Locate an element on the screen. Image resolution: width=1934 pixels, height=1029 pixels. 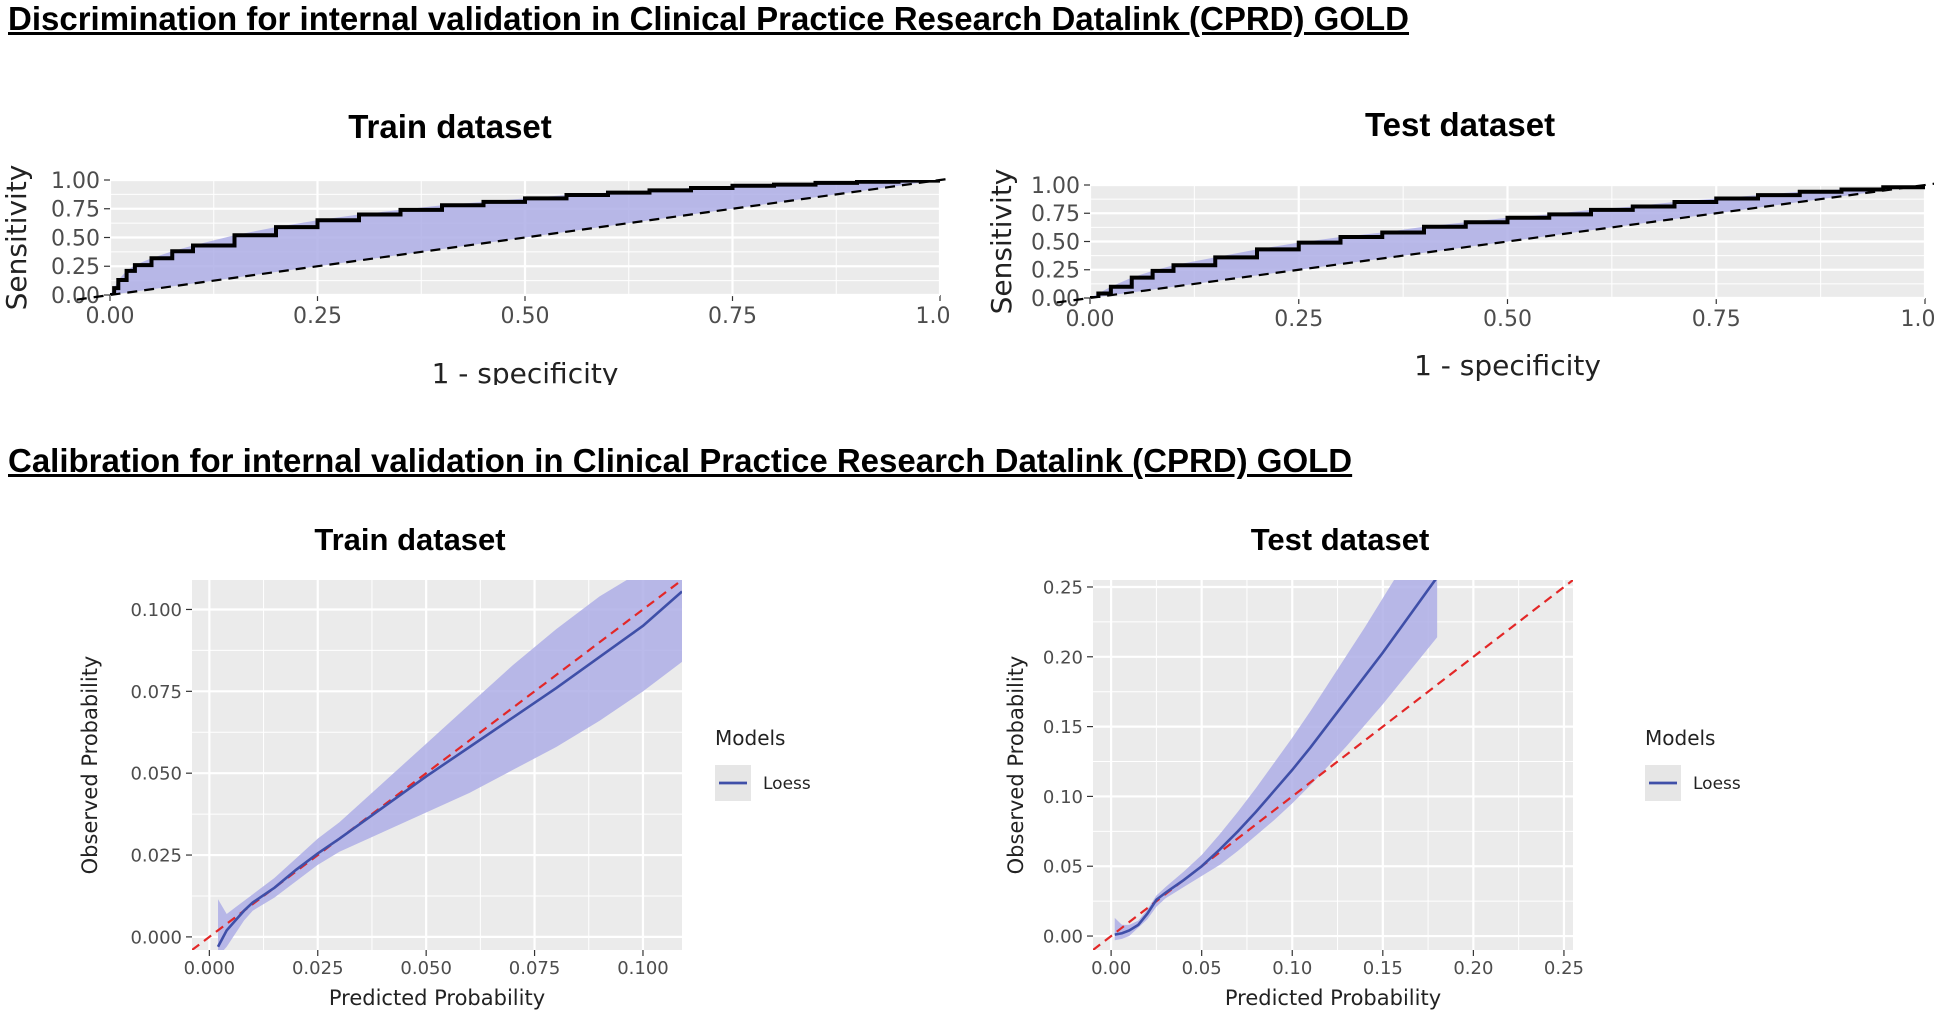
y-tick-label: 0.025 is located at coordinates (156, 856).